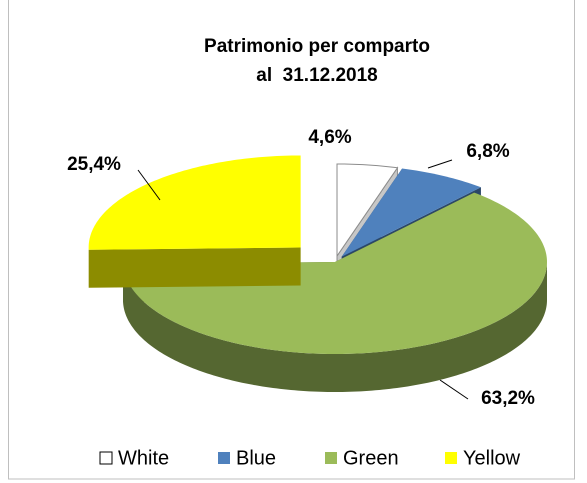 This screenshot has height=483, width=587. What do you see at coordinates (508, 398) in the screenshot?
I see `data-label: 63,2%` at bounding box center [508, 398].